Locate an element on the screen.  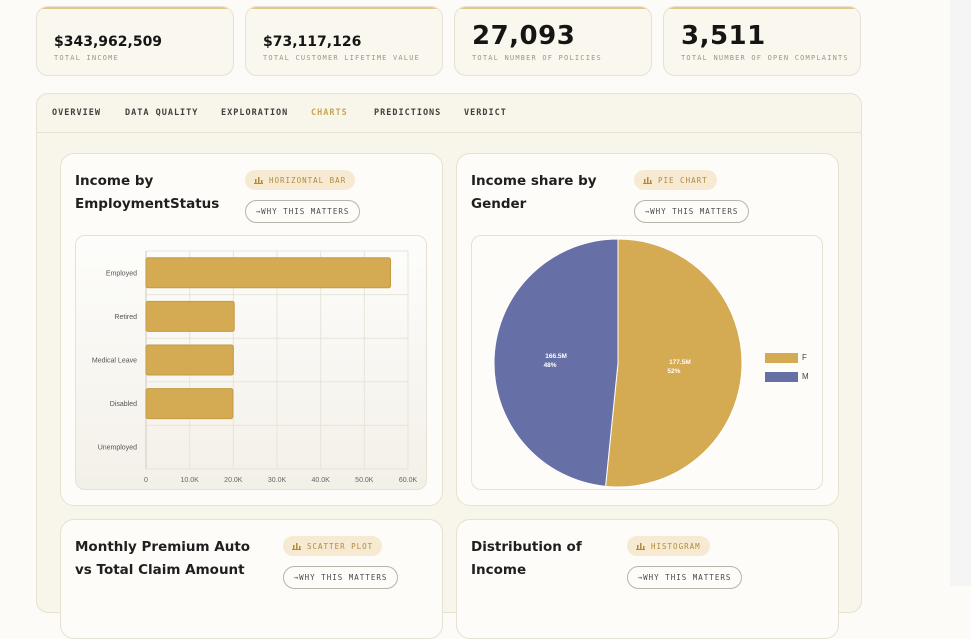
x-tick-label: 0 is located at coordinates (146, 480).